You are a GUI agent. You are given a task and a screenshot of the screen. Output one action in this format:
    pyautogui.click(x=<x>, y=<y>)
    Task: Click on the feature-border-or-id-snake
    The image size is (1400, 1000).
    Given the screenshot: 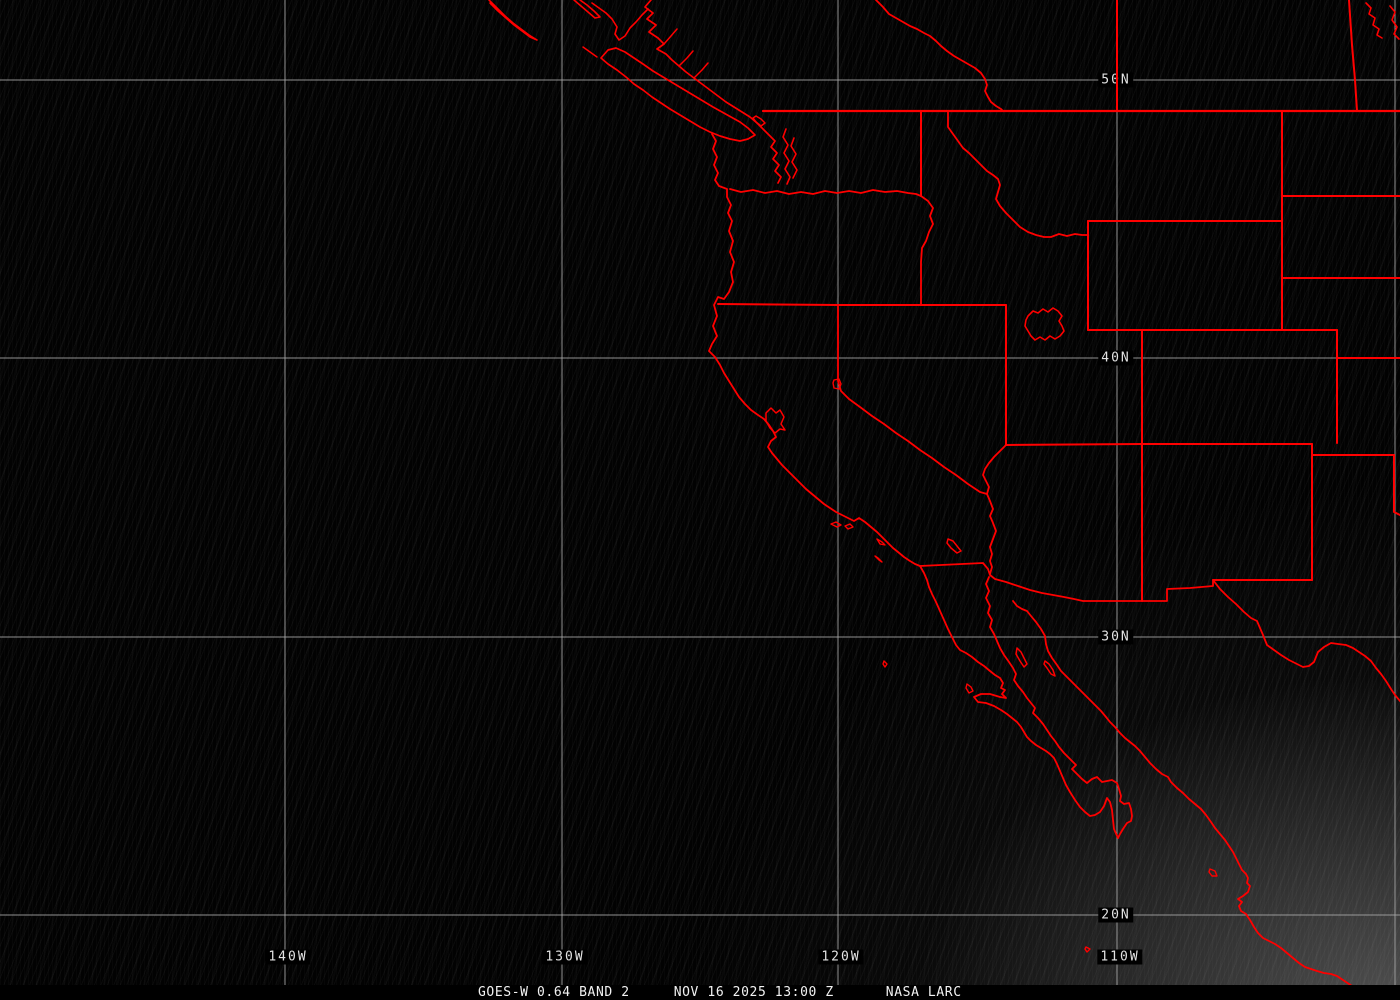 What is the action you would take?
    pyautogui.click(x=927, y=250)
    